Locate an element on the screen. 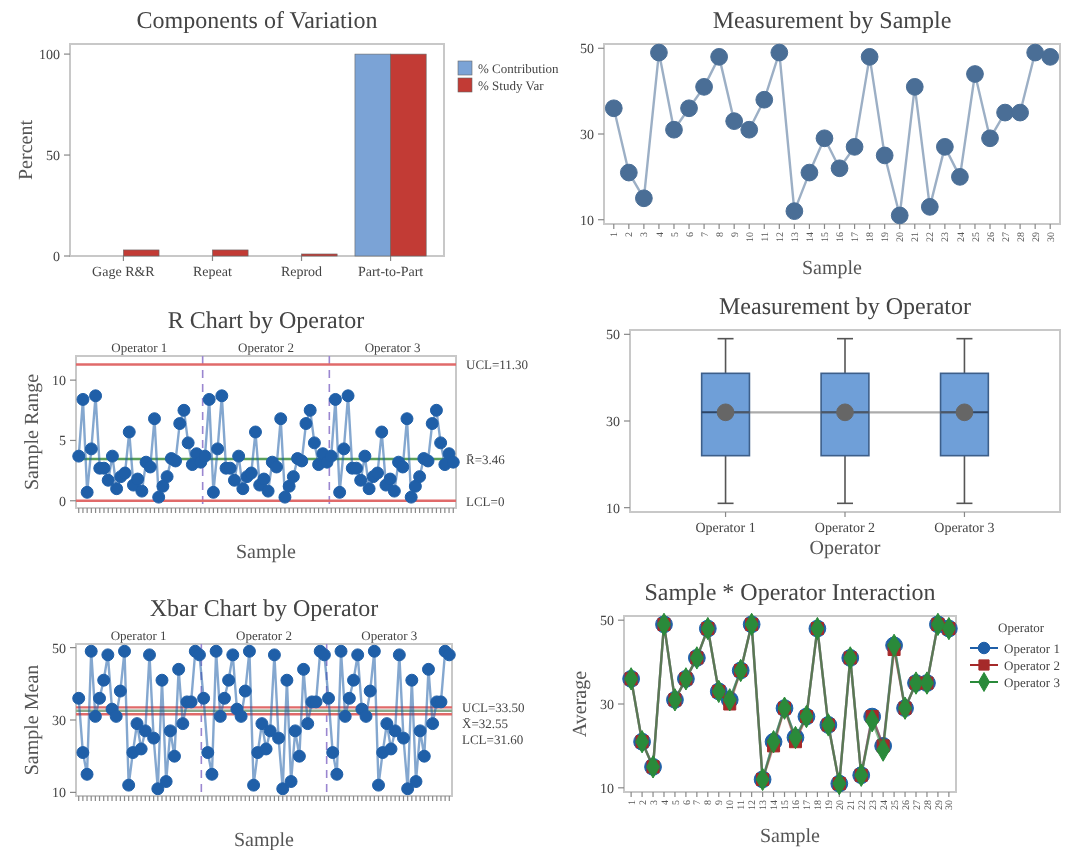  chart-title: Xbar Chart by Operator is located at coordinates (264, 608).